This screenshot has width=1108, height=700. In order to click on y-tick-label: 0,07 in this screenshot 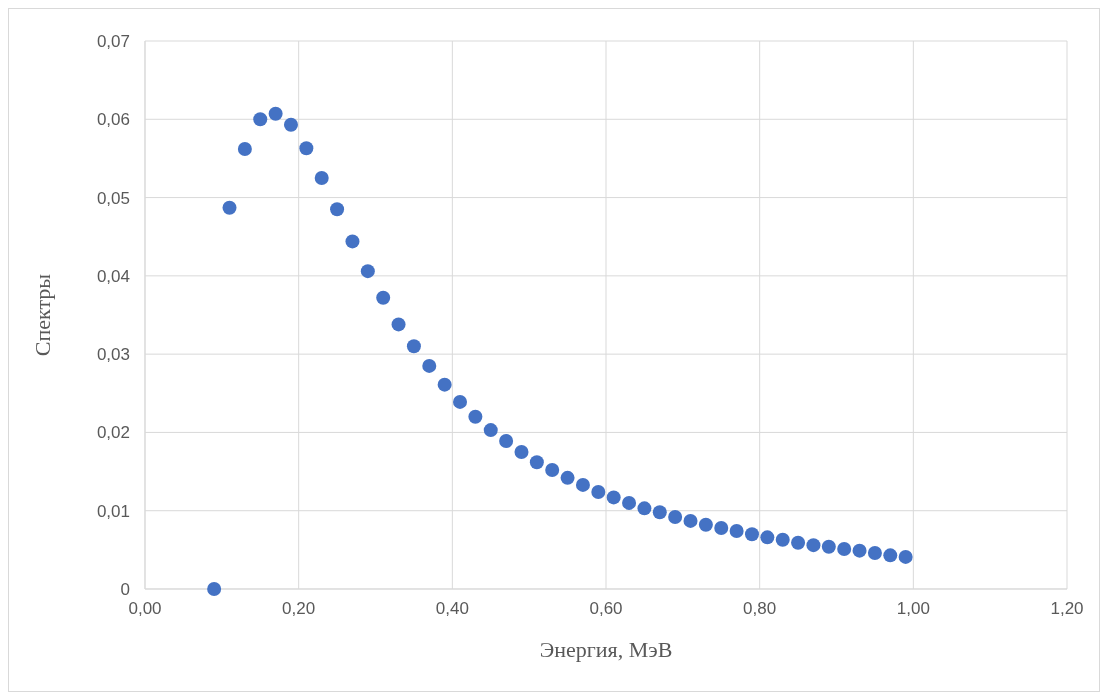, I will do `click(113, 41)`.